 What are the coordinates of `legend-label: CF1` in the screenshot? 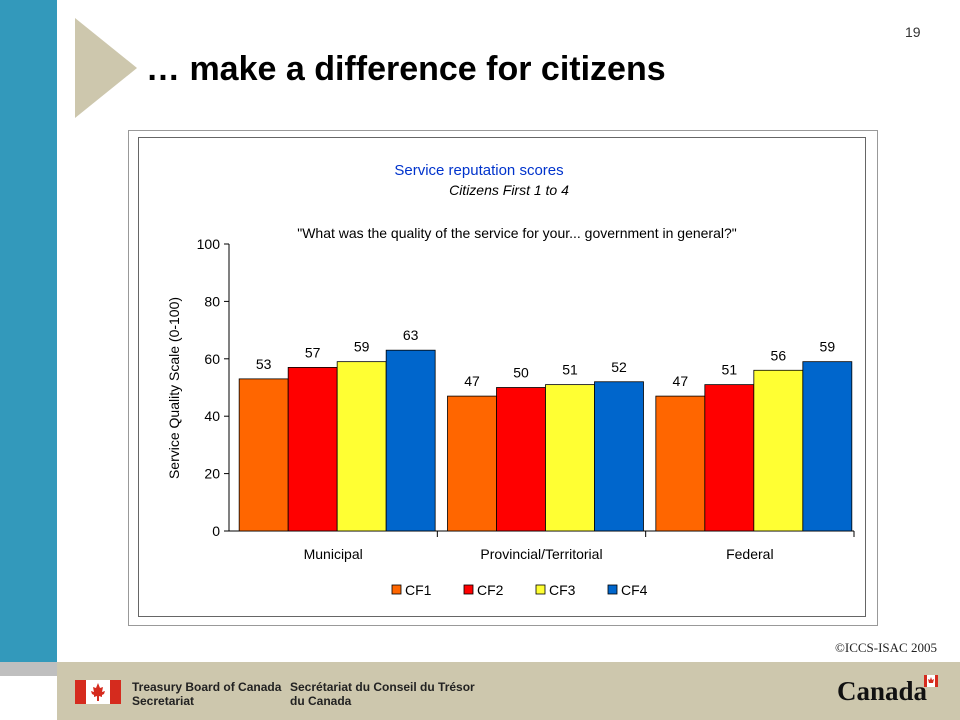 It's located at (418, 590).